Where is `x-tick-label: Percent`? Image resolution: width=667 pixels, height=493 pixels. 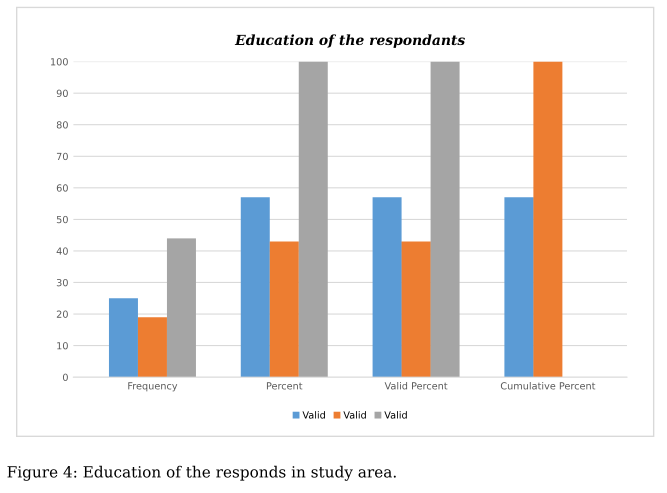
x-tick-label: Percent is located at coordinates (284, 386).